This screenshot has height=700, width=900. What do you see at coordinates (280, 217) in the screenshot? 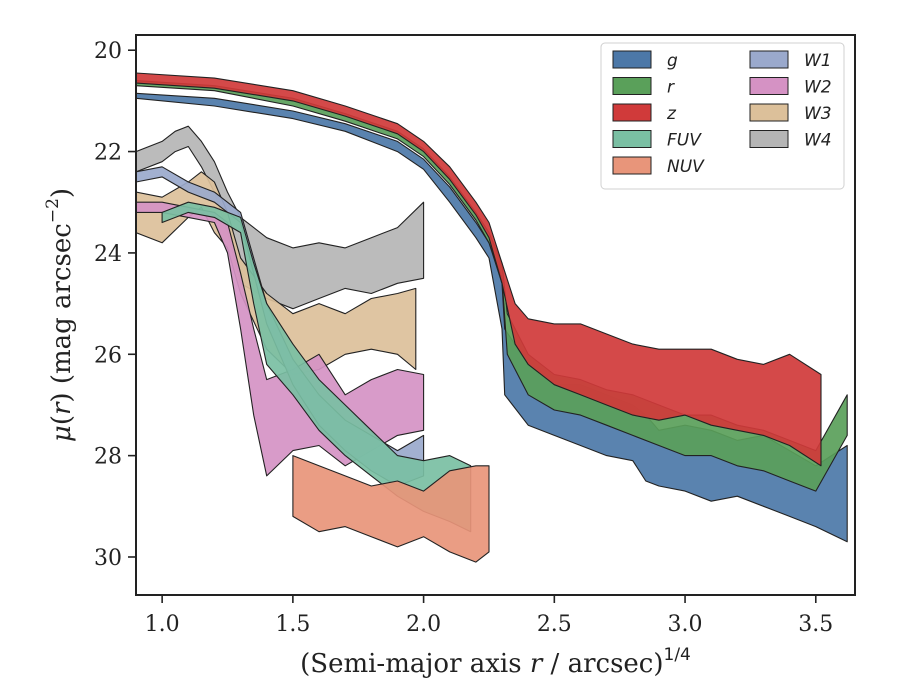
I see `band-w4` at bounding box center [280, 217].